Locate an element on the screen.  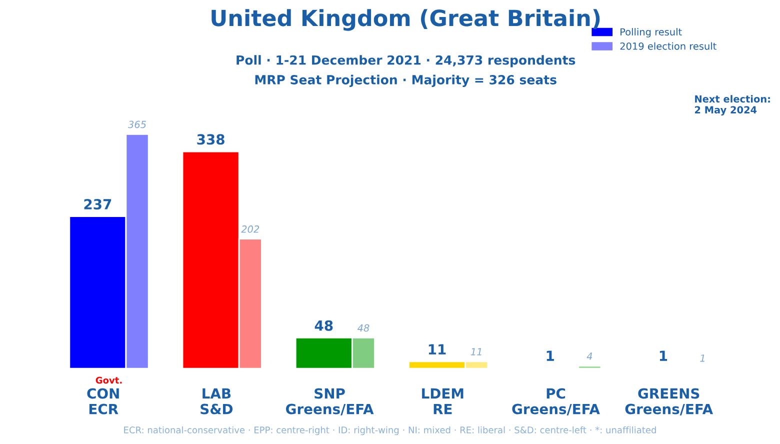
legend-label: Polling result is located at coordinates (651, 33).